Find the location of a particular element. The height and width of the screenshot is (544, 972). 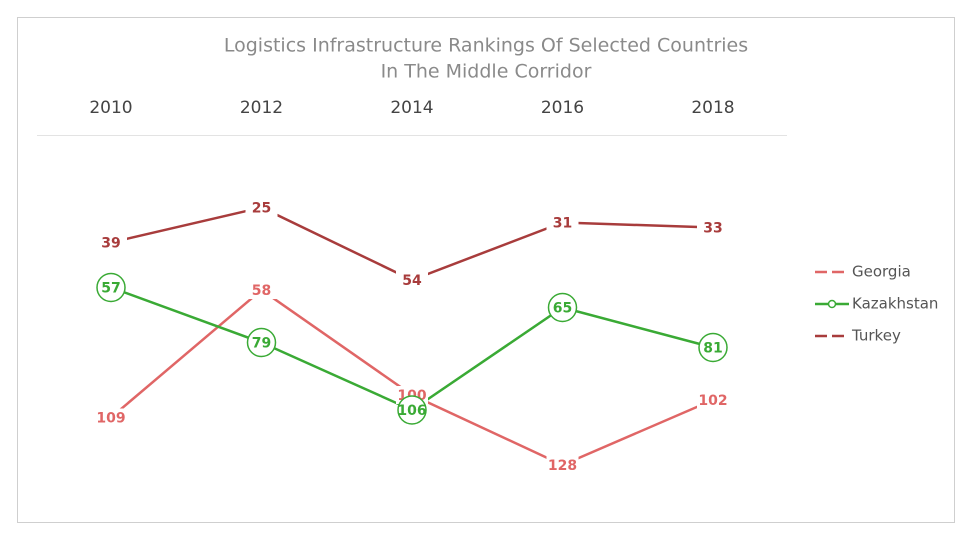

data-label: 31 is located at coordinates (562, 224).